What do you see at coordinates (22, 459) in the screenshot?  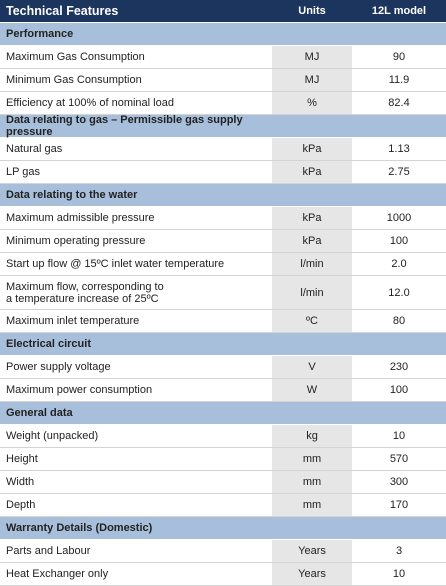 I see `row-label: Height` at bounding box center [22, 459].